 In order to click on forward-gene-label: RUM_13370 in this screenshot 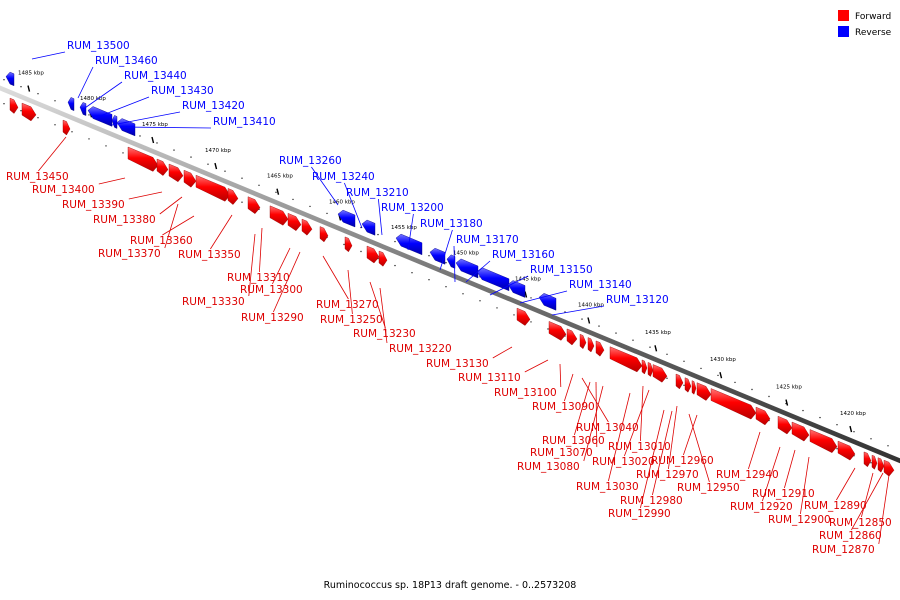, I will do `click(129, 254)`.